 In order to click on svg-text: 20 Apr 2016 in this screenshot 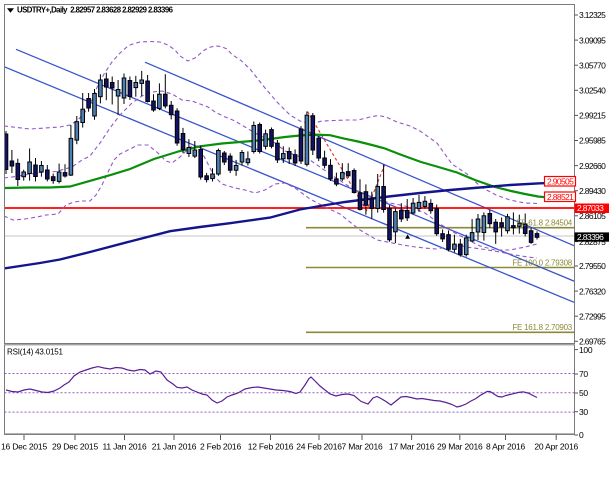, I will do `click(556, 447)`.